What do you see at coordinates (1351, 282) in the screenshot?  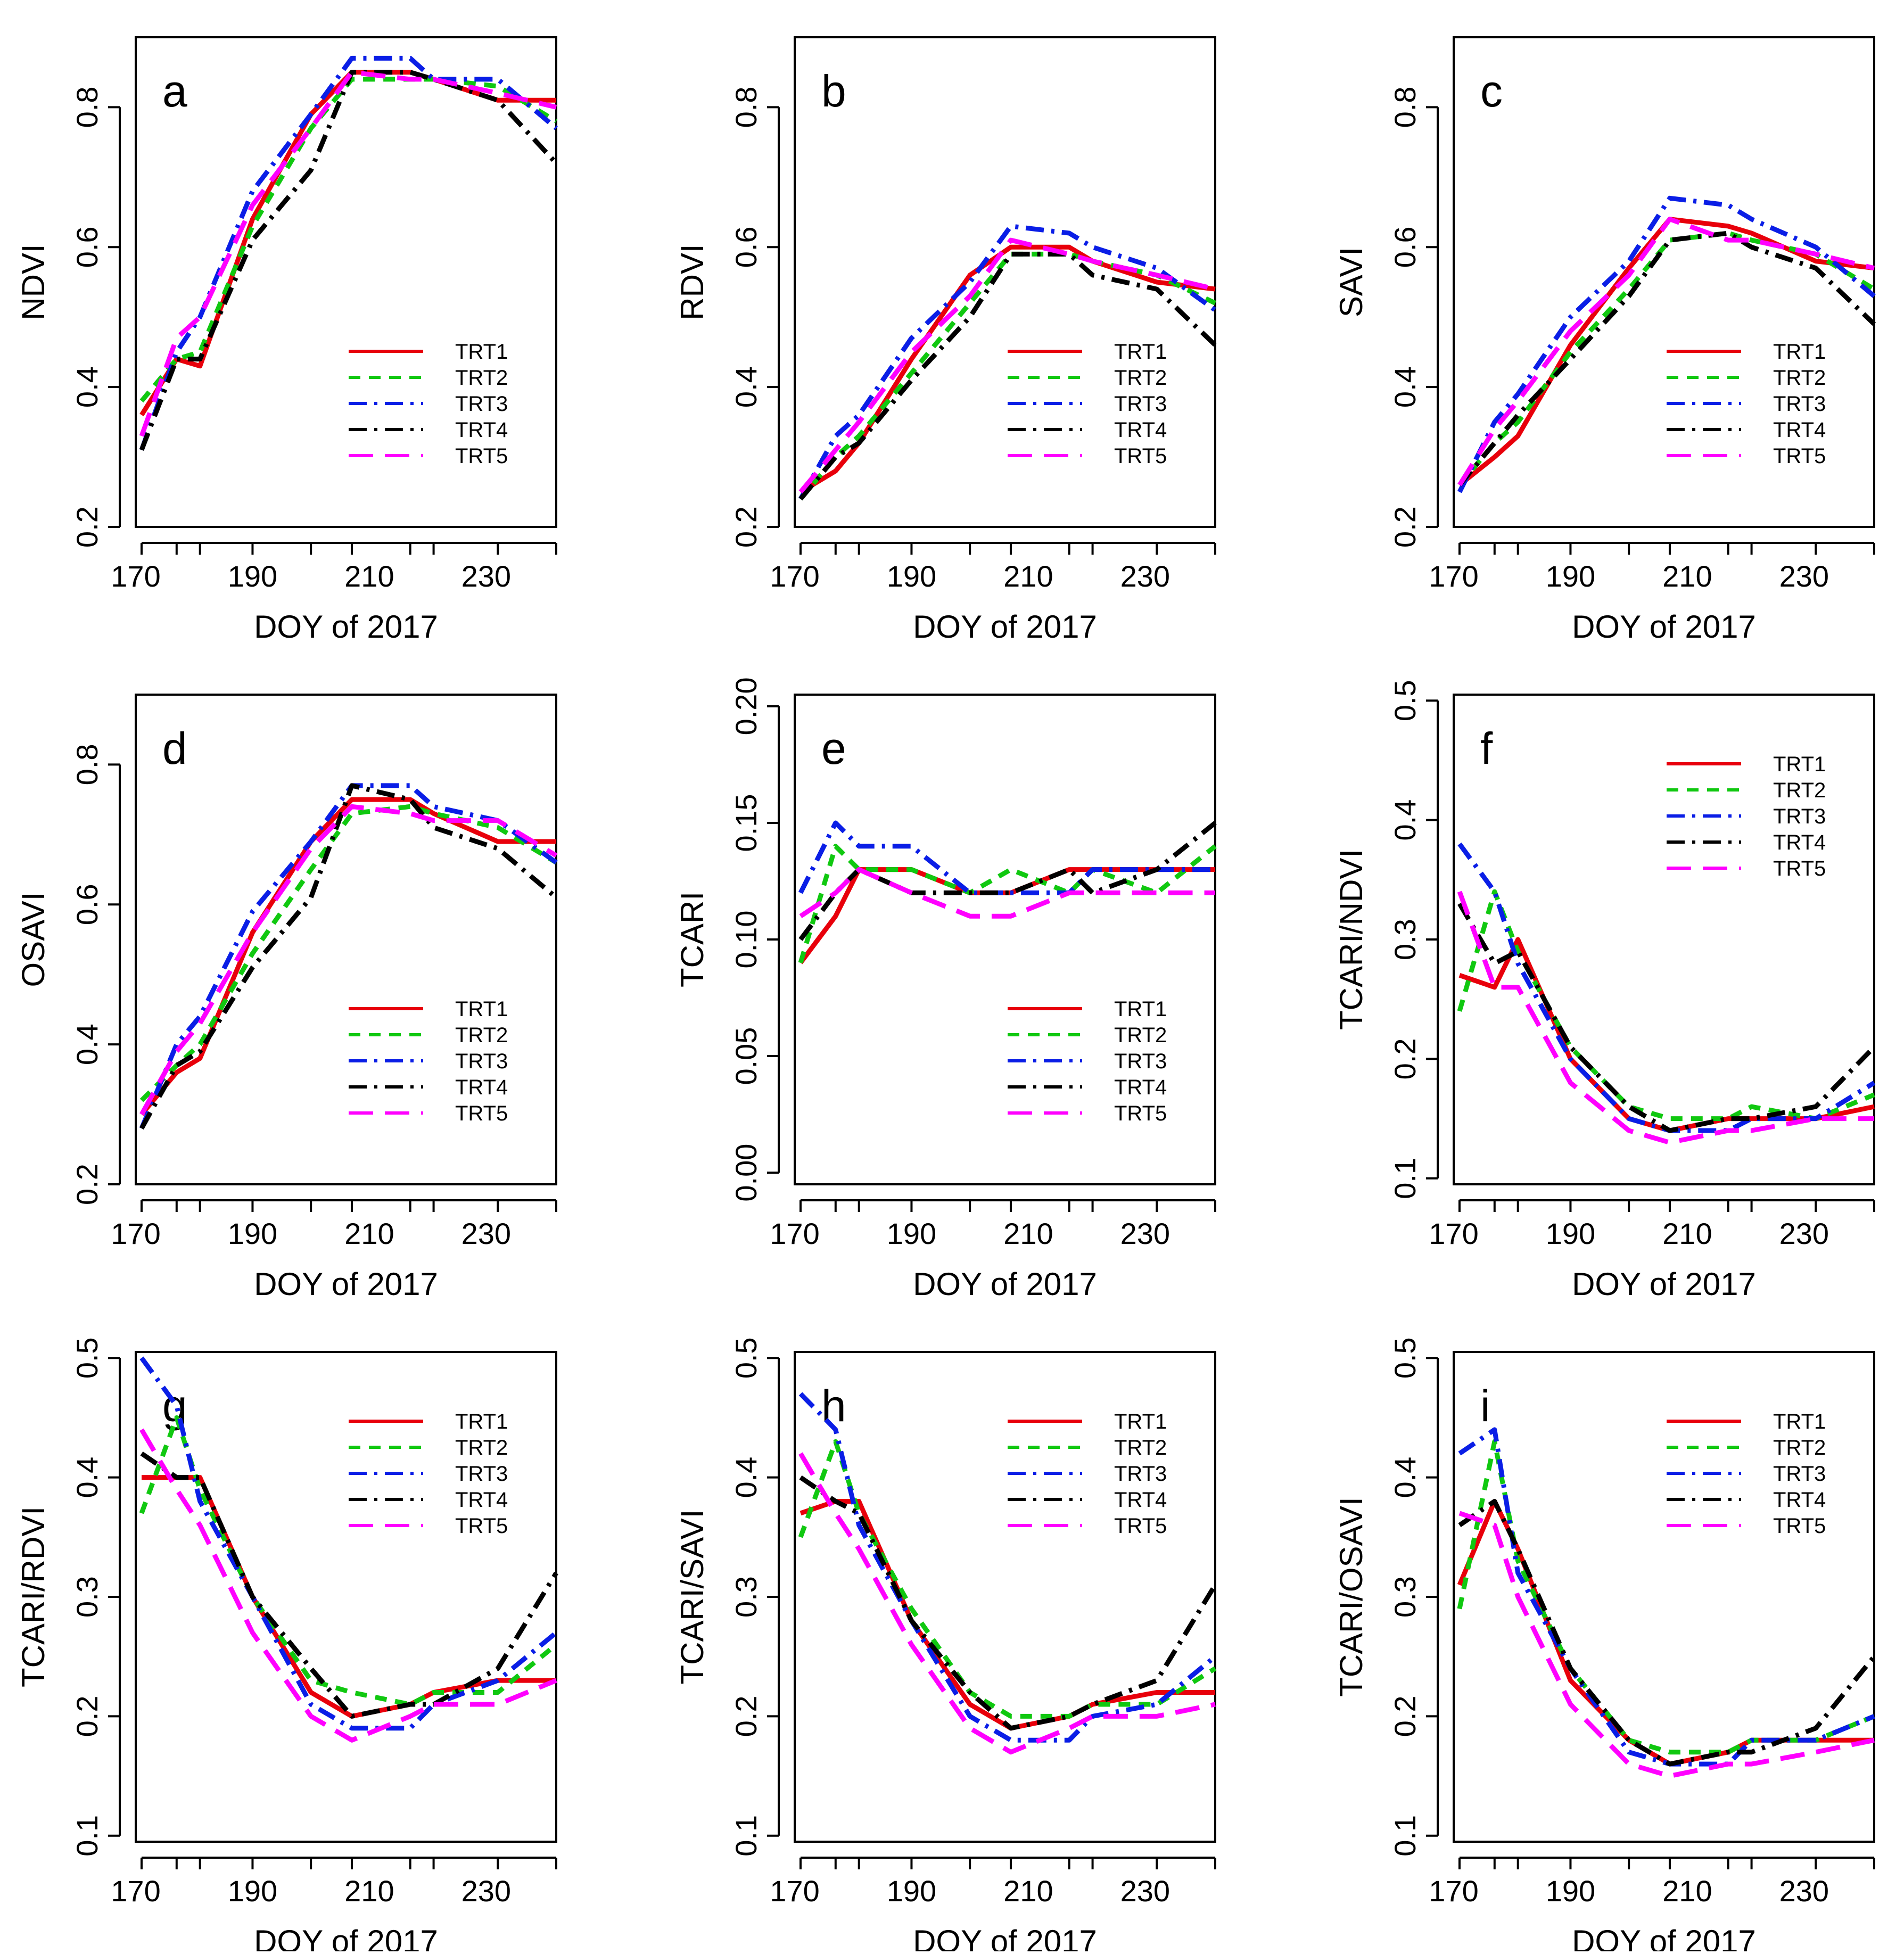 I see `y-axis-title: SAVI` at bounding box center [1351, 282].